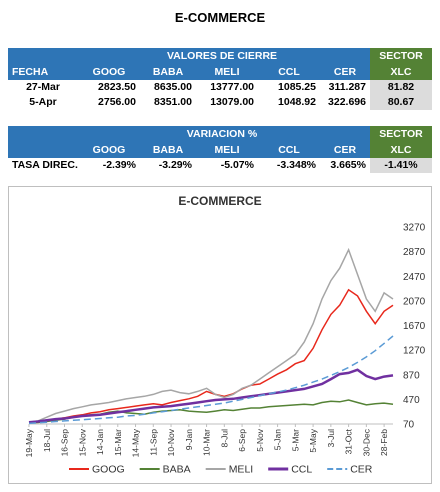 This screenshot has width=440, height=492. I want to click on y-tick-label: 470, so click(411, 400).